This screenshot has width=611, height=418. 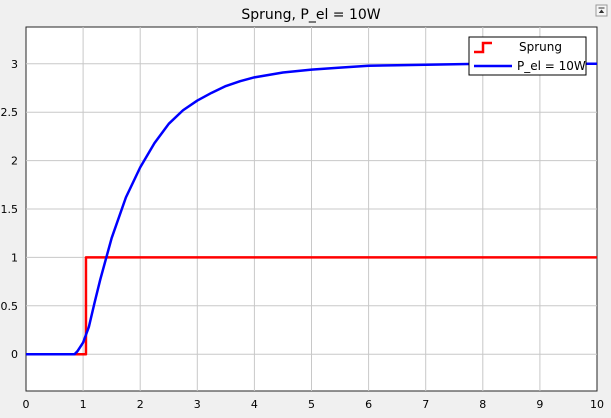 What do you see at coordinates (14, 354) in the screenshot?
I see `y-tick-label: 0` at bounding box center [14, 354].